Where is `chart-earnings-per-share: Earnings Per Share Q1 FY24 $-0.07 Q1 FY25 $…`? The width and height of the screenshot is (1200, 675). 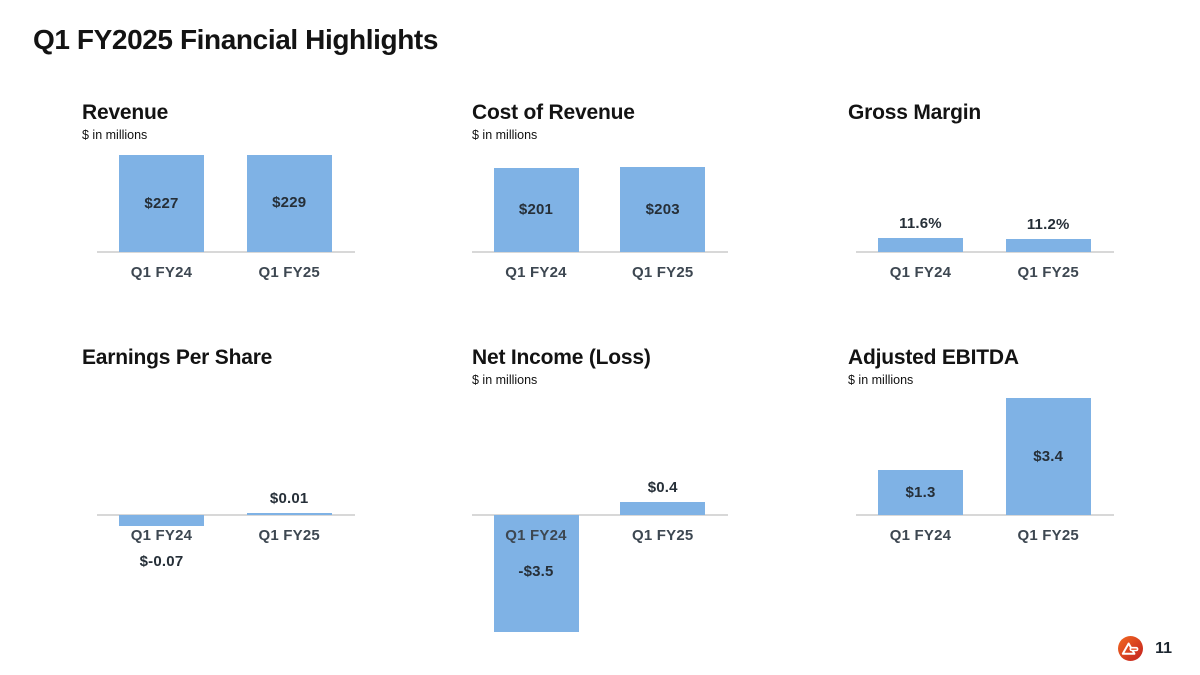 chart-earnings-per-share: Earnings Per Share Q1 FY24 $-0.07 Q1 FY25 $… is located at coordinates (227, 510).